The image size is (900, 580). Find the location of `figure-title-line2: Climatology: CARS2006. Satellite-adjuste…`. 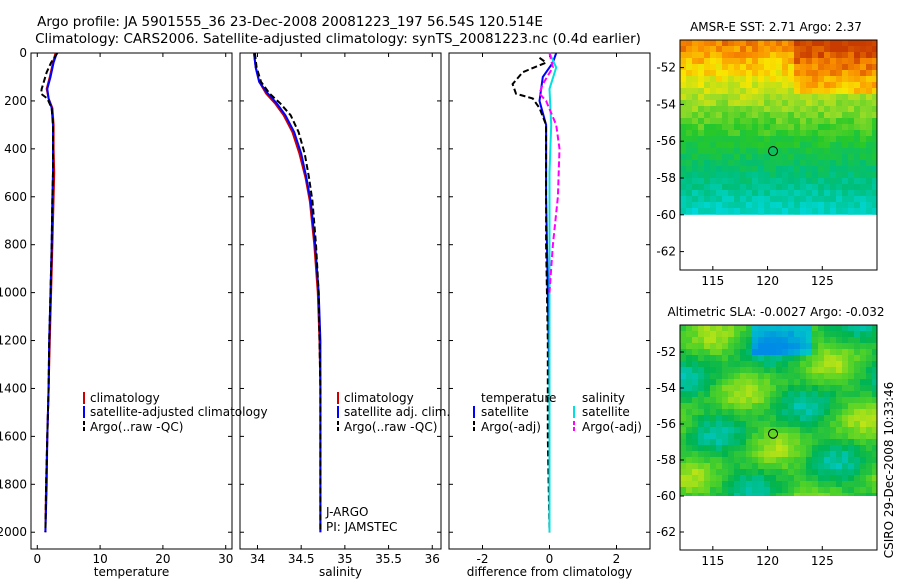

figure-title-line2: Climatology: CARS2006. Satellite-adjuste… is located at coordinates (338, 39).